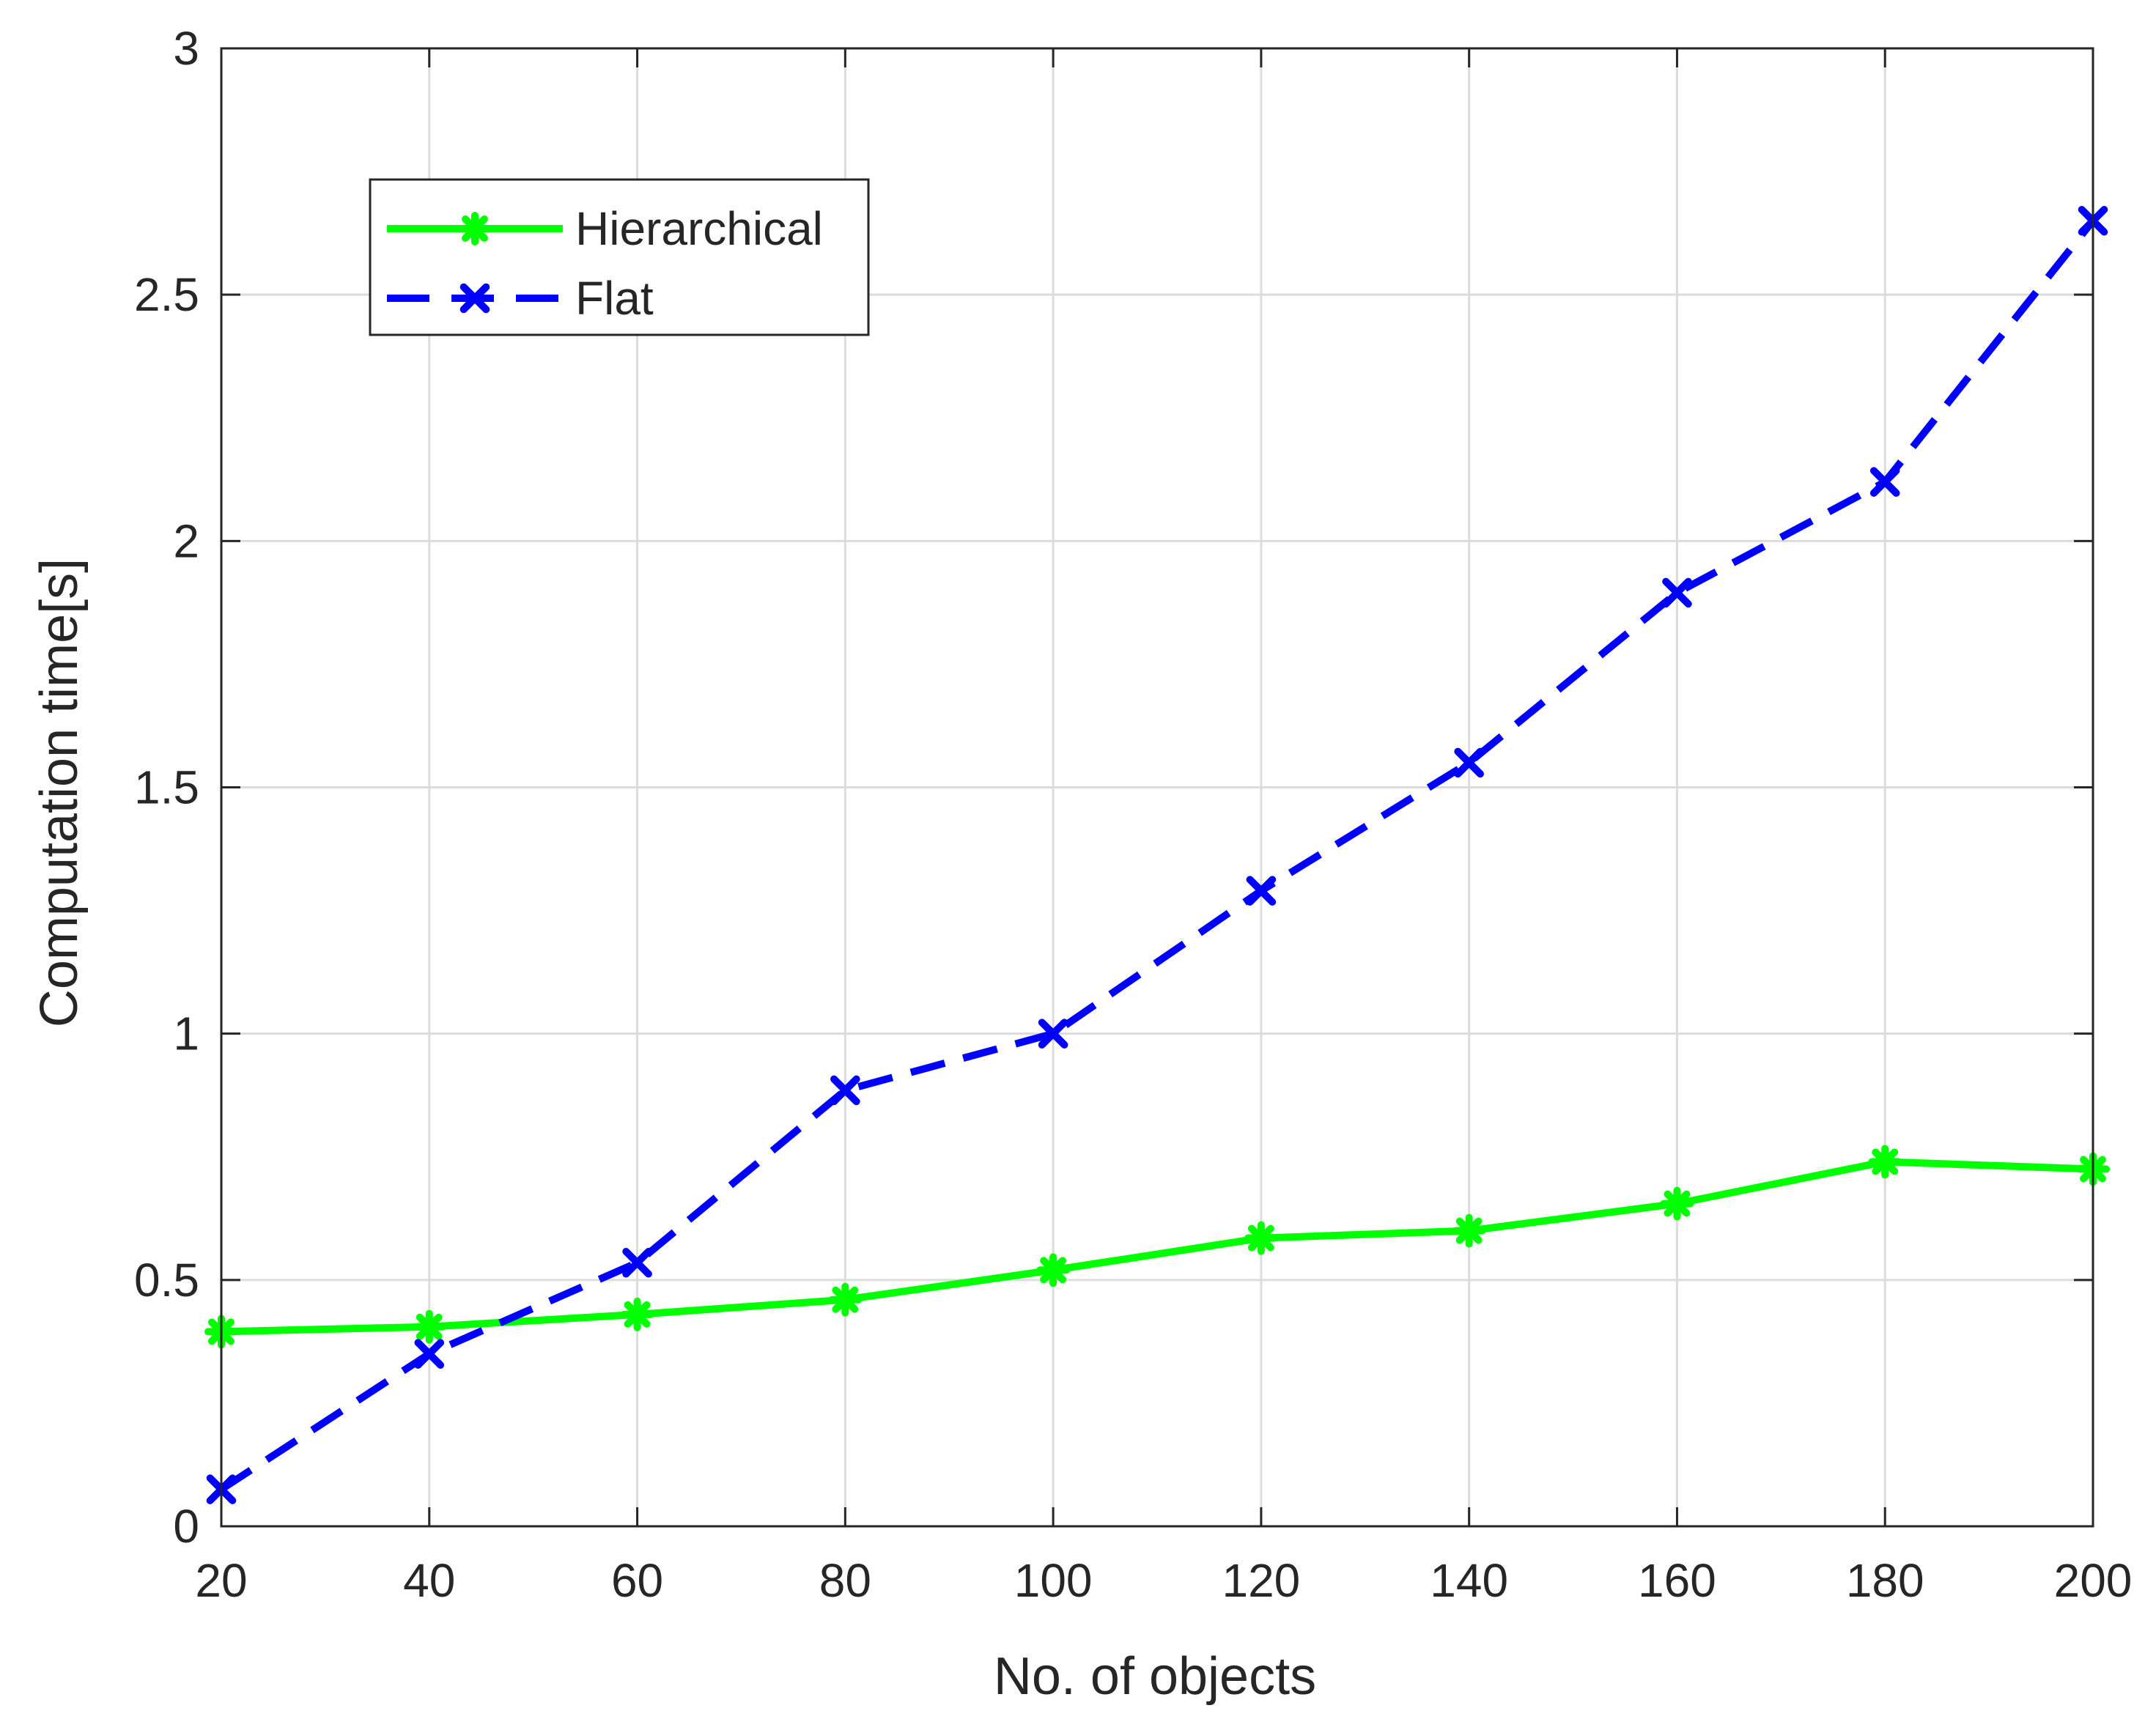 This screenshot has height=1719, width=2156. Describe the element at coordinates (1885, 1580) in the screenshot. I see `x-tick-label: 180` at that location.